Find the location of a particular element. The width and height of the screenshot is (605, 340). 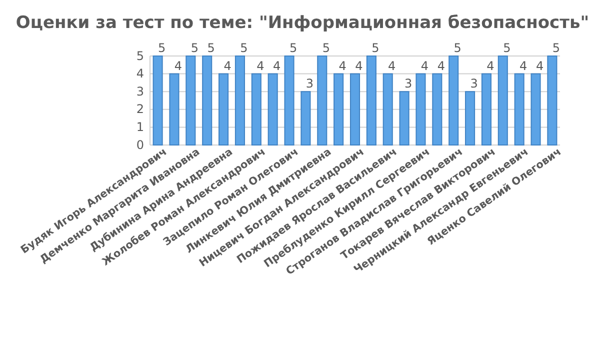

y-tick-label: 1 is located at coordinates (140, 127).